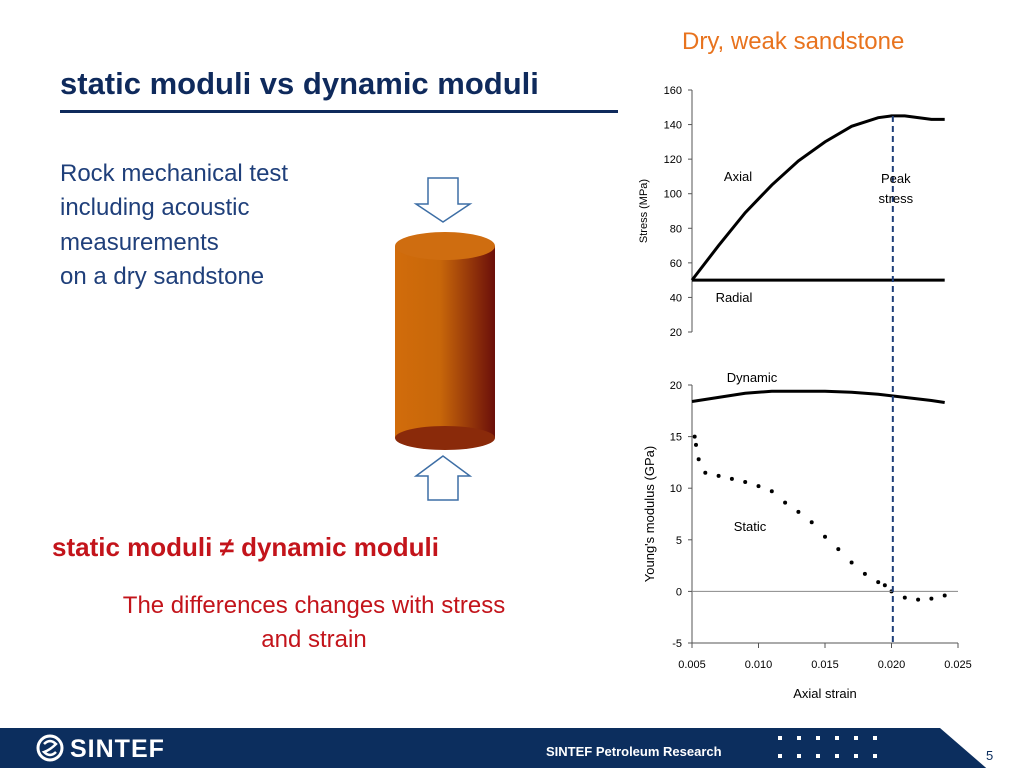  I want to click on body-text-line: measurements, so click(139, 242).